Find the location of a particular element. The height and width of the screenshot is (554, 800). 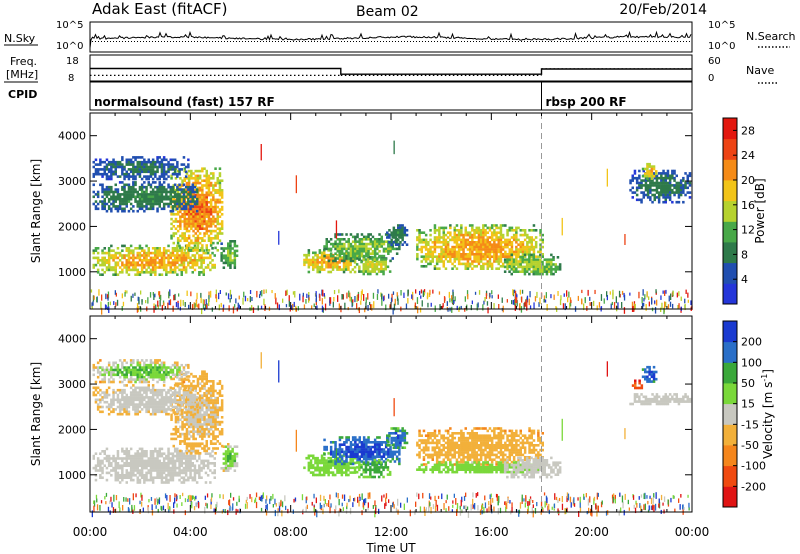

cpid-frame is located at coordinates (391, 96).